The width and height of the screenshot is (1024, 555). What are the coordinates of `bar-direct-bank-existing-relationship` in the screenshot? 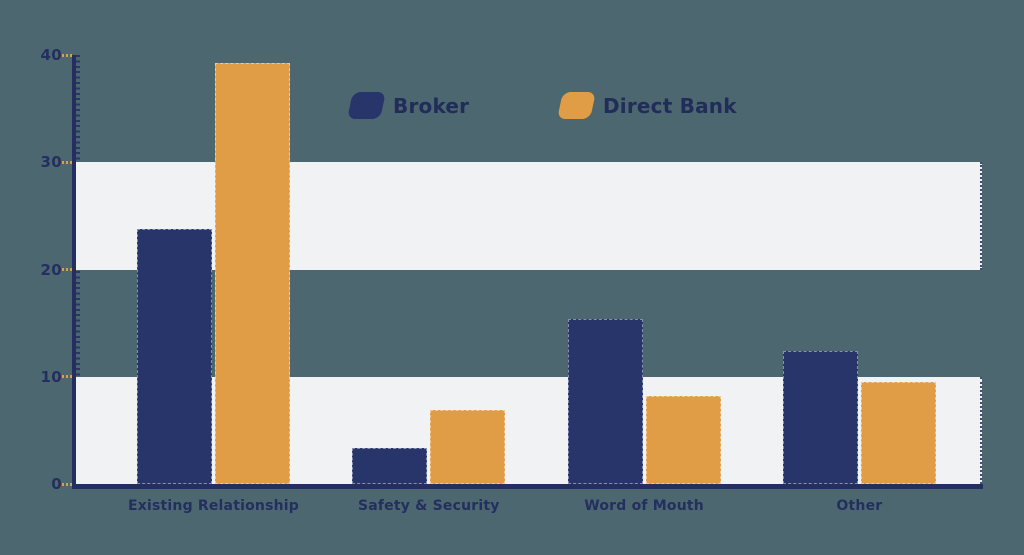 It's located at (252, 273).